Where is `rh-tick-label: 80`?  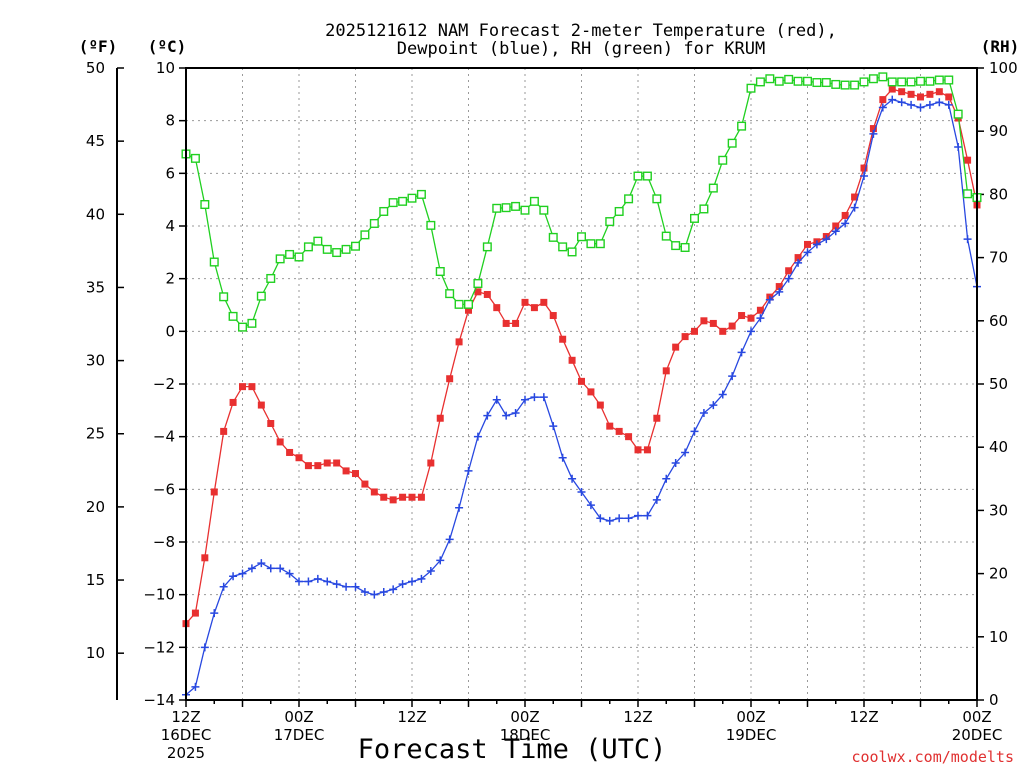 rh-tick-label: 80 is located at coordinates (998, 194).